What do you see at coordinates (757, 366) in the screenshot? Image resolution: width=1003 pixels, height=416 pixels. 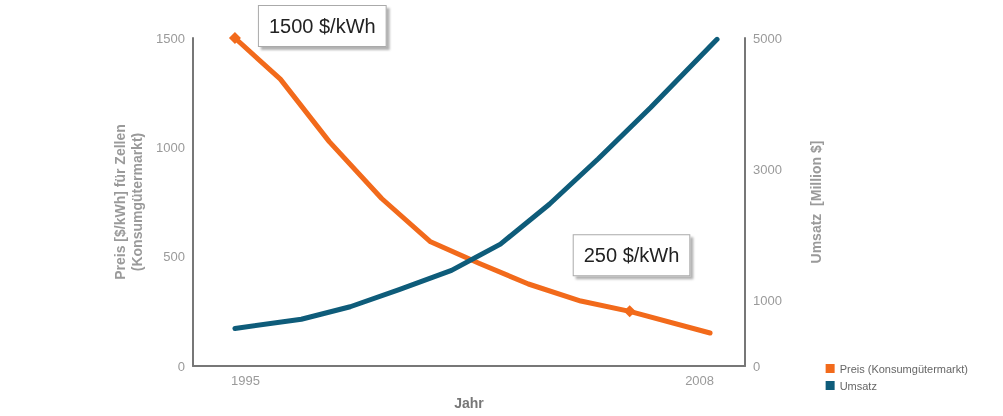 I see `y2-tick-label: 0` at bounding box center [757, 366].